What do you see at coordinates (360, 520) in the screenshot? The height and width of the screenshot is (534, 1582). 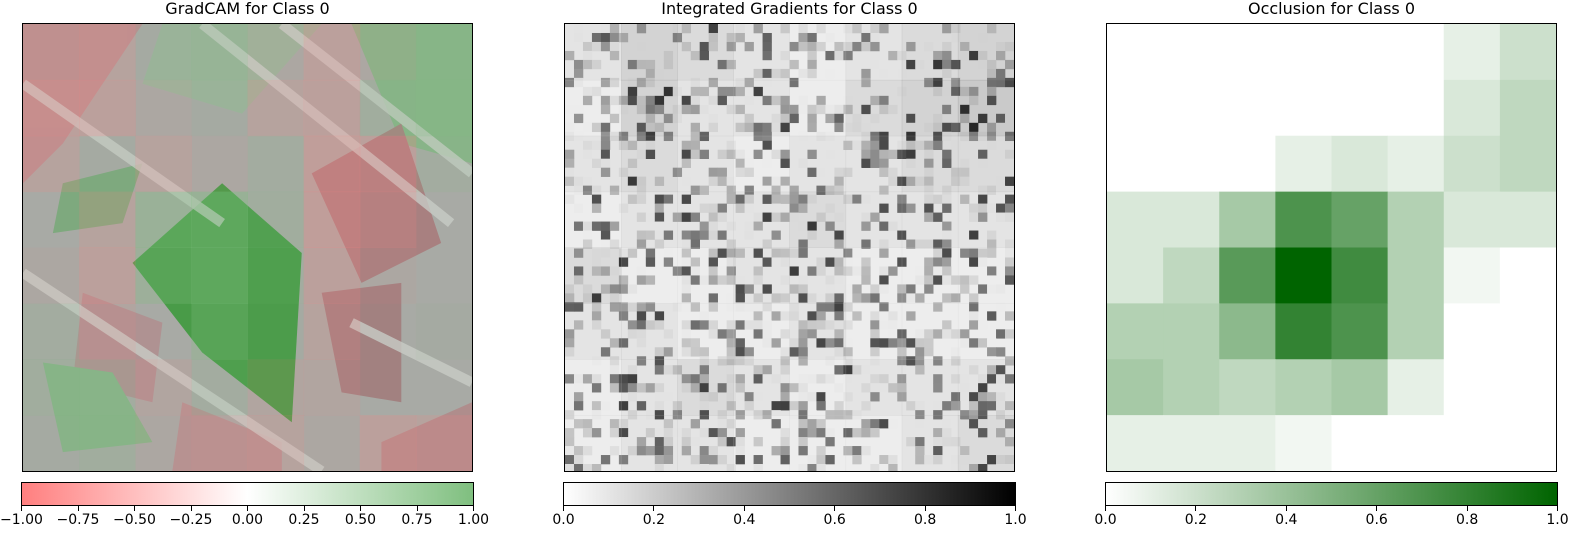 I see `colorbar-tick-label: 0.50` at bounding box center [360, 520].